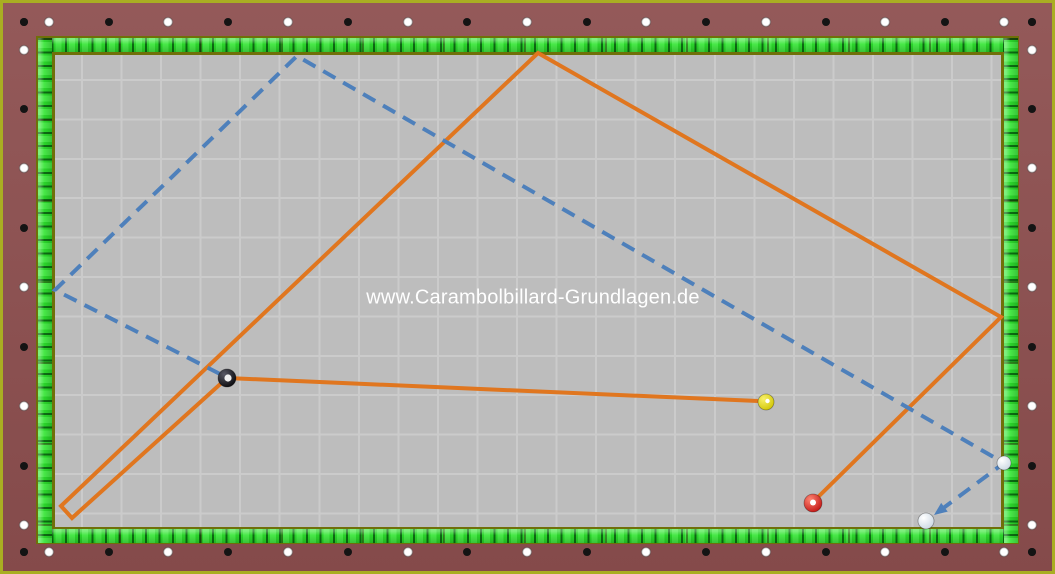 The width and height of the screenshot is (1055, 574). Describe the element at coordinates (767, 401) in the screenshot. I see `yellow-ball-spot` at that location.